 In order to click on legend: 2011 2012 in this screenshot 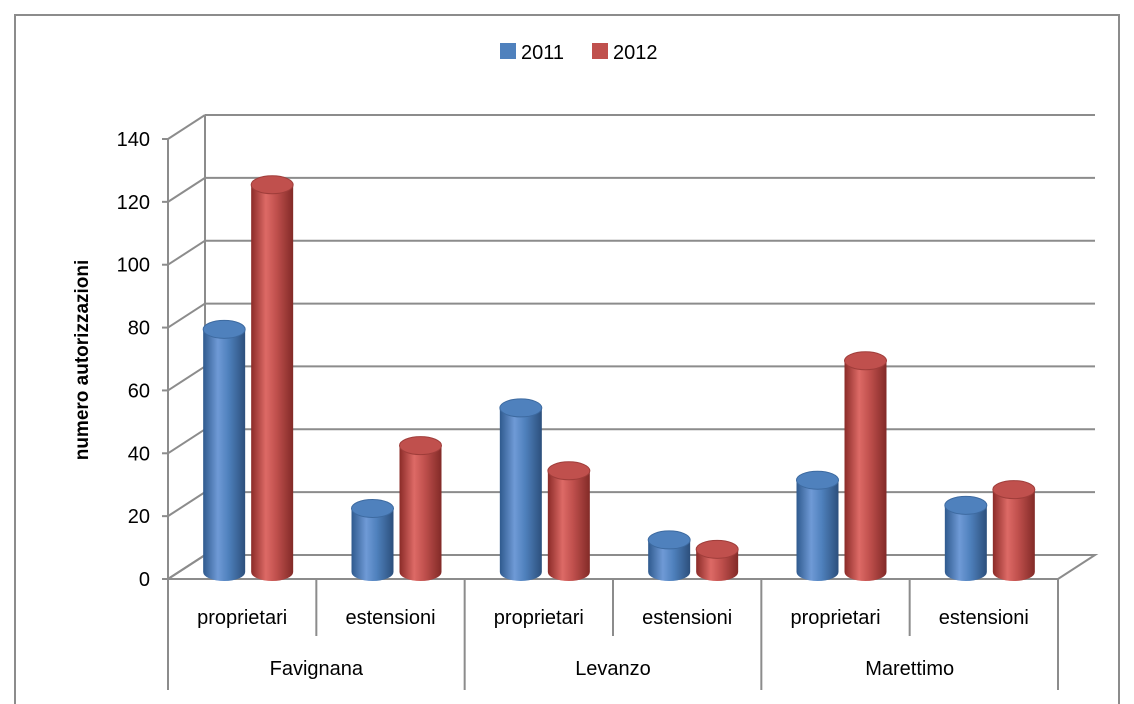, I will do `click(579, 53)`.